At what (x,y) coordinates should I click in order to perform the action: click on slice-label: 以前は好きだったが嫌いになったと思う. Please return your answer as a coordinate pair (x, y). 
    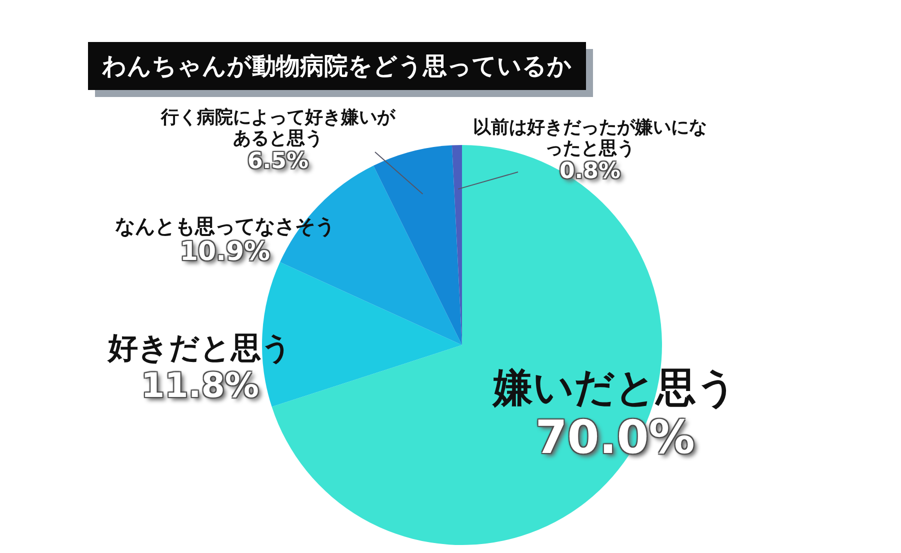
    Looking at the image, I should click on (590, 138).